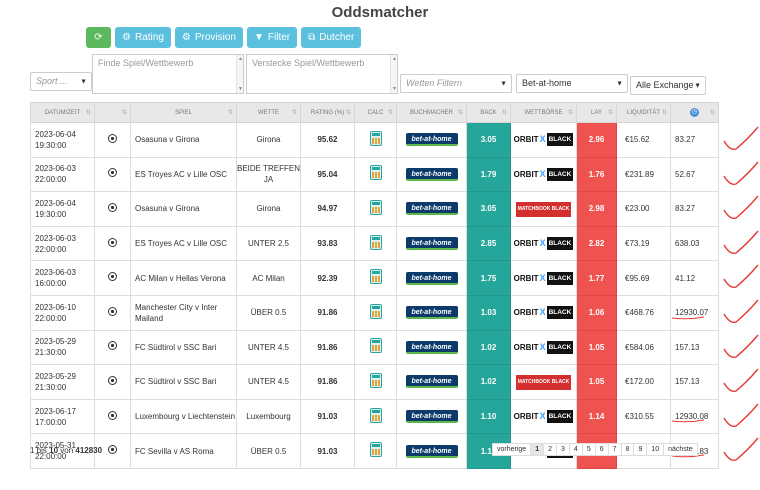 Image resolution: width=760 pixels, height=490 pixels. Describe the element at coordinates (596, 112) in the screenshot. I see `header-lay: LAY ⇅` at that location.